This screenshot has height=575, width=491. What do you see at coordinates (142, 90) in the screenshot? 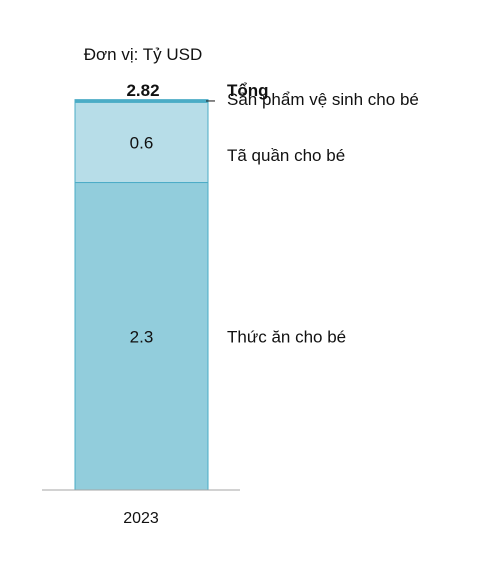
I see `total-value-label: 2.82` at bounding box center [142, 90].